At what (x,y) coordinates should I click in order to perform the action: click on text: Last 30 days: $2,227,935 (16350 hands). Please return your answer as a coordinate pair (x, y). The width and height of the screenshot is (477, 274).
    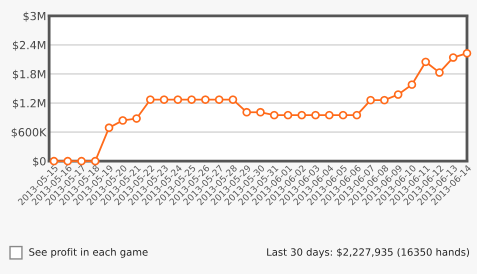
    Looking at the image, I should click on (368, 253).